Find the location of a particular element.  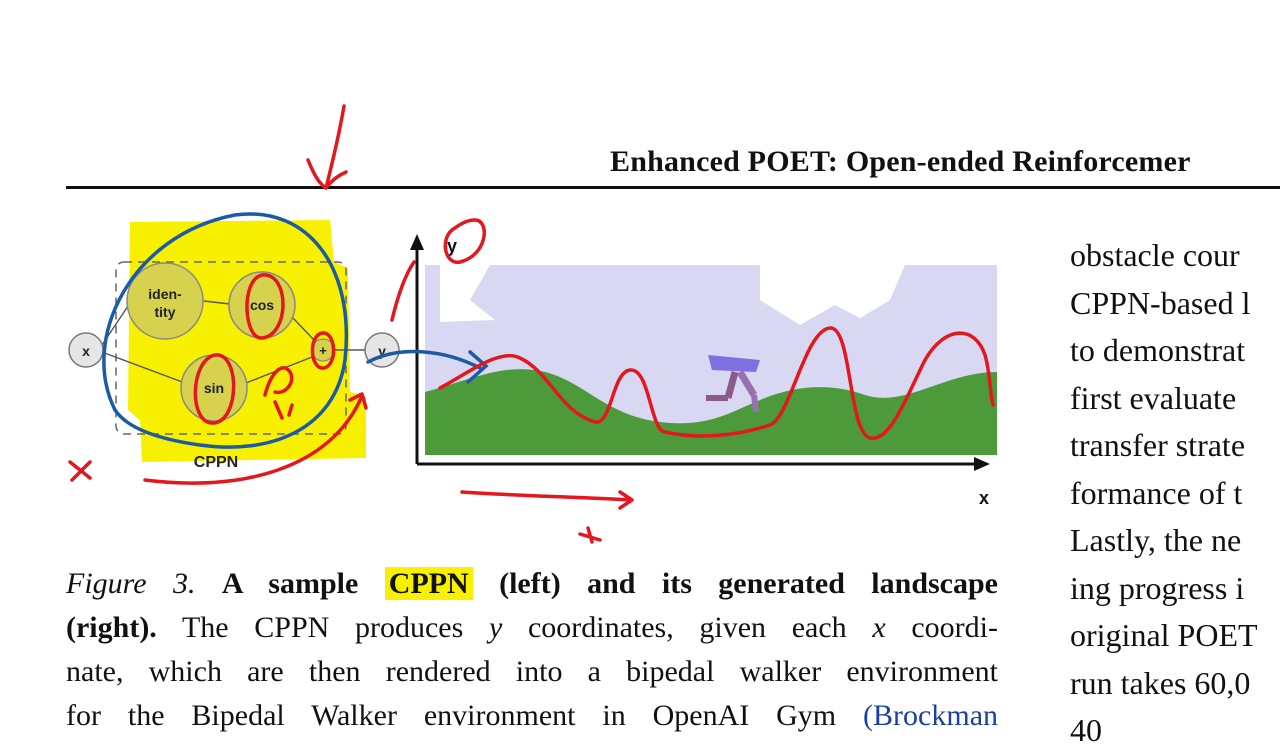

running-header-title: Enhanced POET: Open-ended Reinforcemer is located at coordinates (900, 161).